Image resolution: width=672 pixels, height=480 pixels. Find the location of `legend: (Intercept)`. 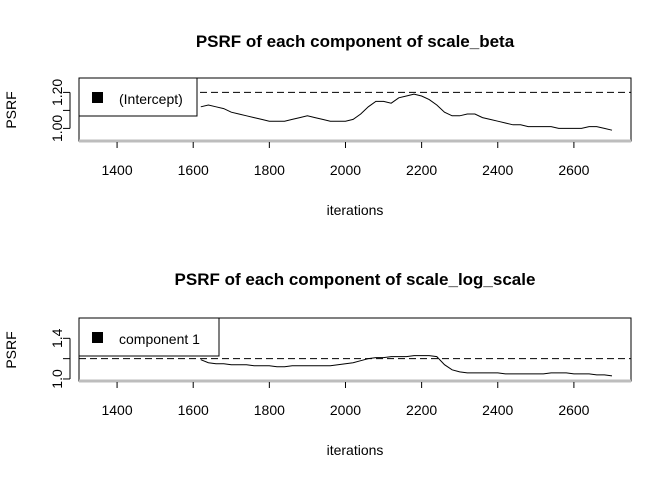

legend: (Intercept) is located at coordinates (138, 97).